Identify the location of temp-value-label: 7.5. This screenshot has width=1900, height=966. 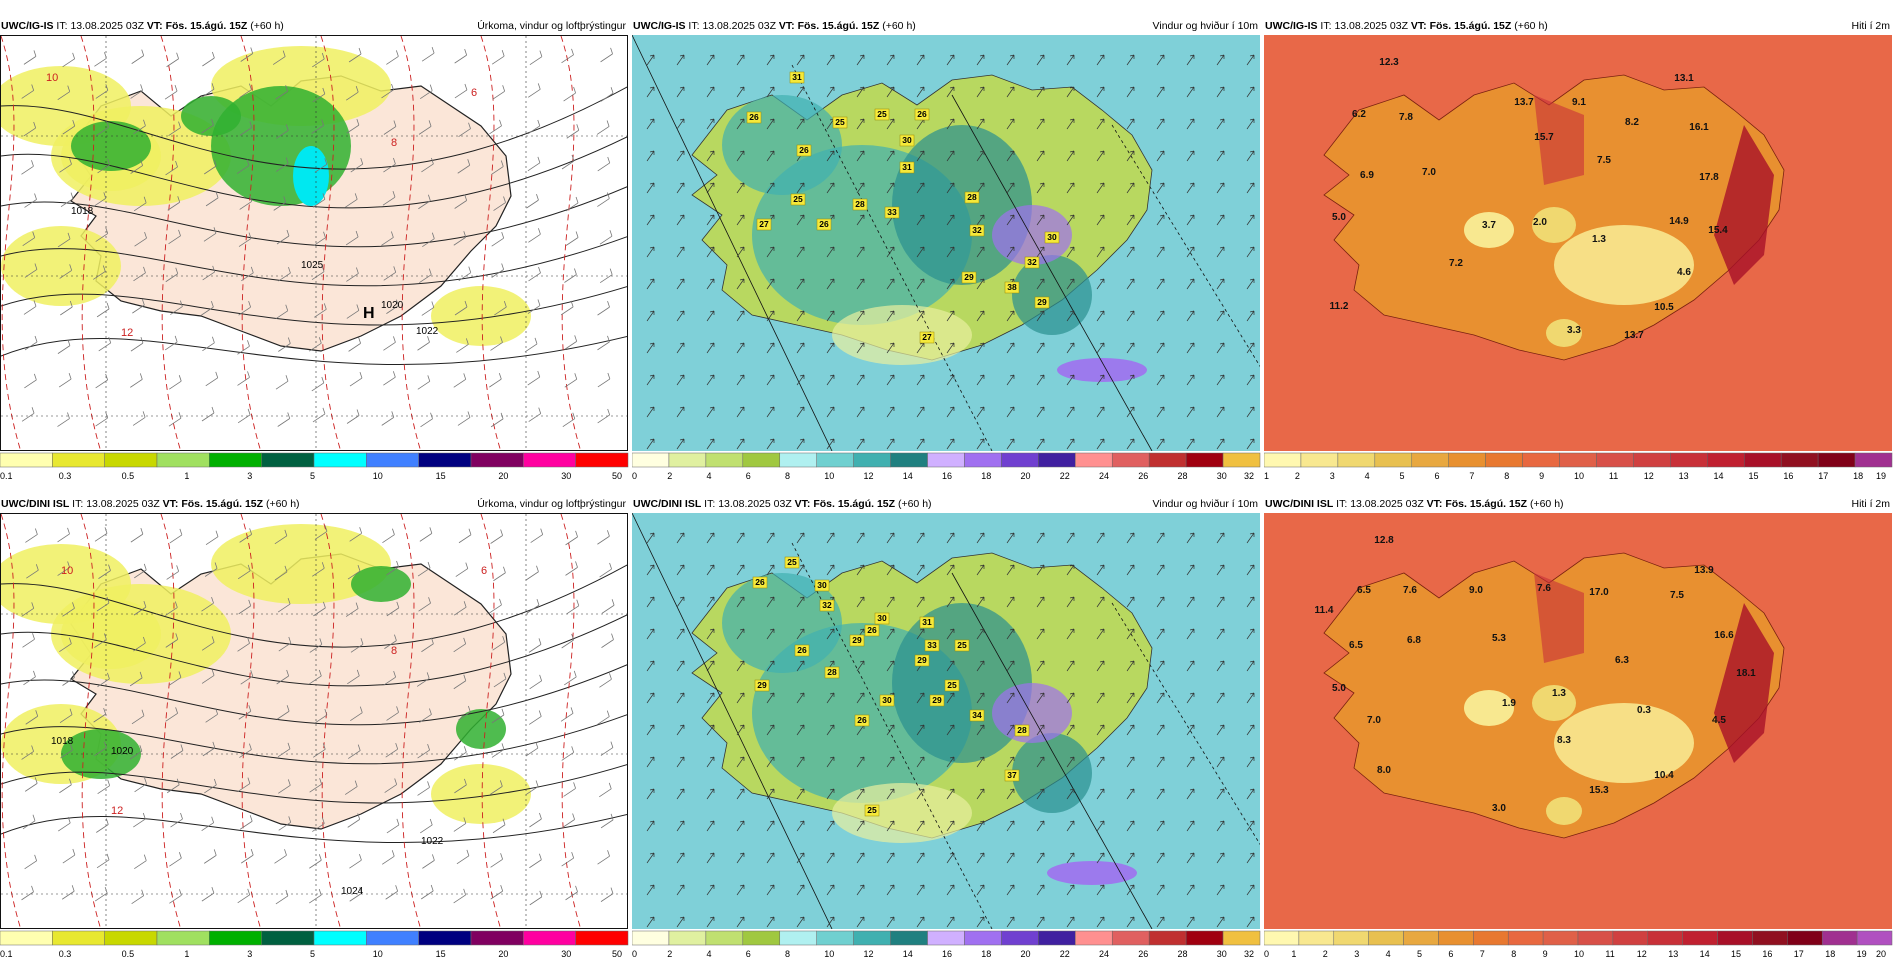
(1677, 595).